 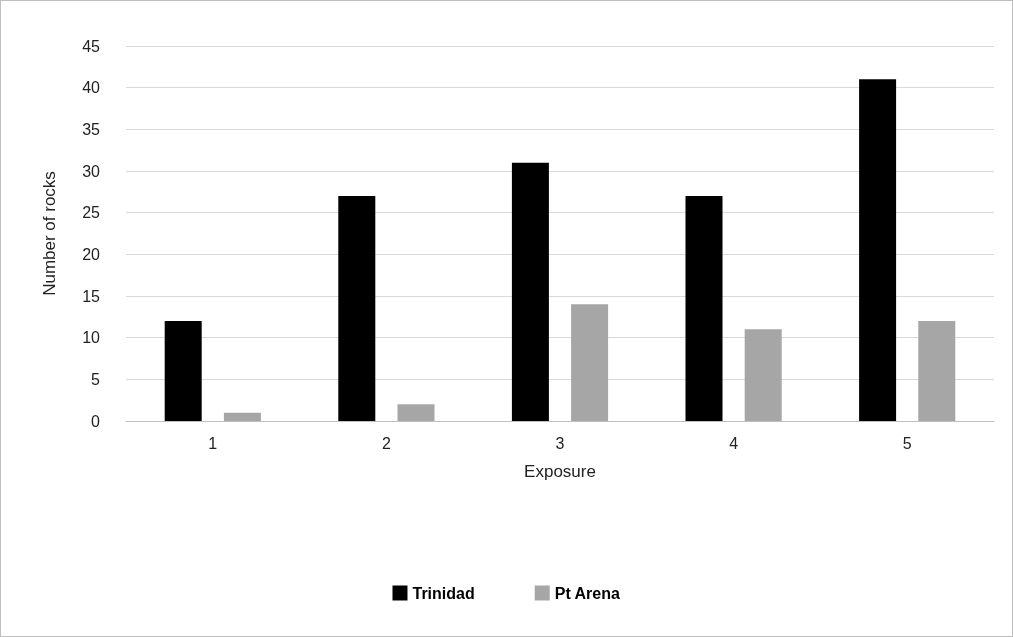 I want to click on y-tick-label: 0, so click(x=96, y=421).